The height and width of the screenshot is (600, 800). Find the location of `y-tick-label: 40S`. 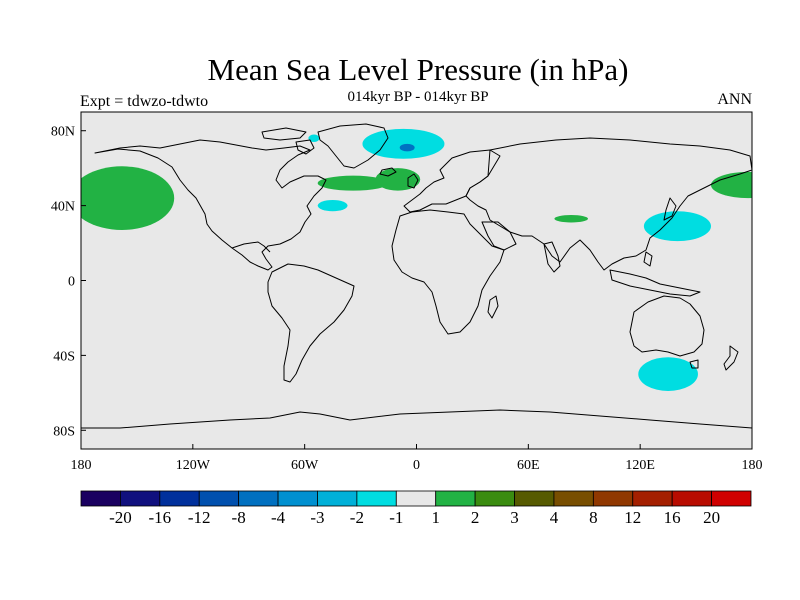

y-tick-label: 40S is located at coordinates (64, 356).